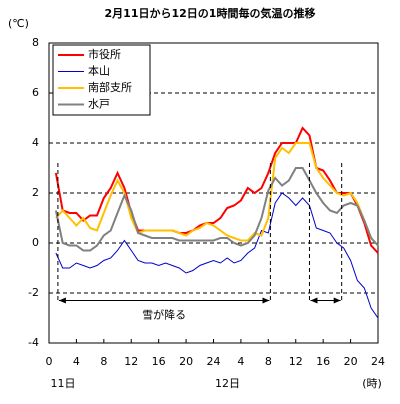 The height and width of the screenshot is (404, 400). Describe the element at coordinates (110, 87) in the screenshot. I see `legend-label: 南部支所` at that location.